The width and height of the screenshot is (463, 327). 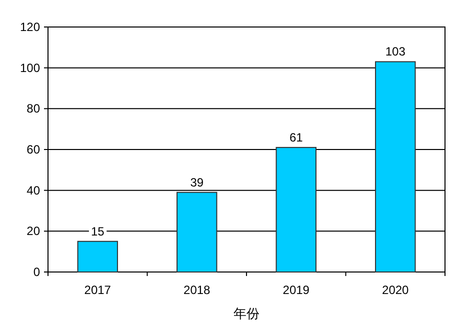 I want to click on x-tick-label: 2019, so click(x=296, y=290).